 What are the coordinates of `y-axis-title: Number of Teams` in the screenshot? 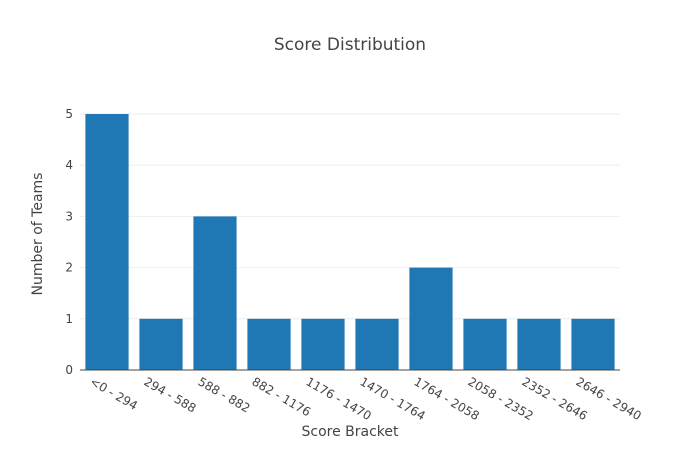 It's located at (38, 234).